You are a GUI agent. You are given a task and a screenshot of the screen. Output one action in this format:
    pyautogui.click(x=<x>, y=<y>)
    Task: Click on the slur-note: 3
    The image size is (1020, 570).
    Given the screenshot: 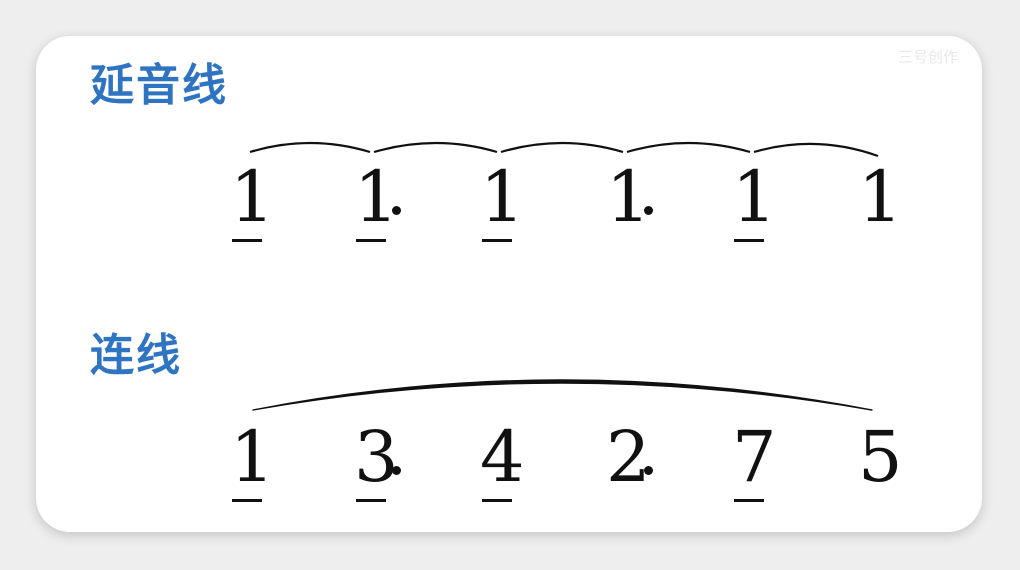 What is the action you would take?
    pyautogui.click(x=377, y=462)
    